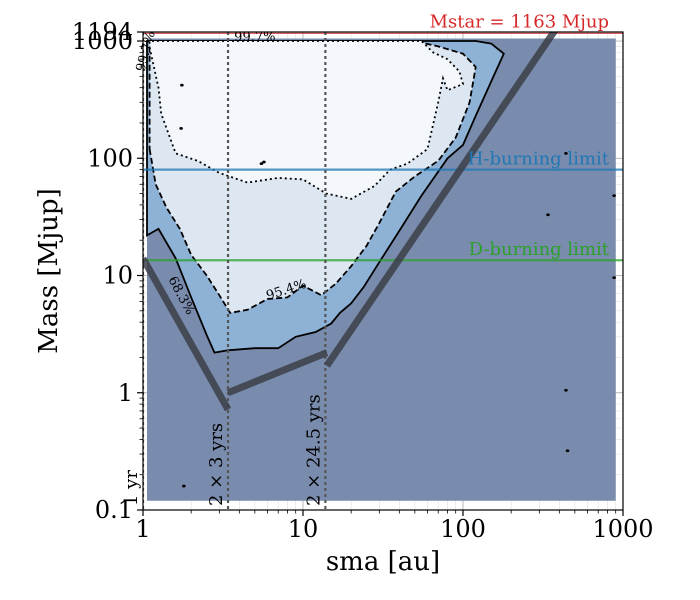 This screenshot has height=600, width=700. Describe the element at coordinates (303, 529) in the screenshot. I see `x-tick-label: 10` at that location.